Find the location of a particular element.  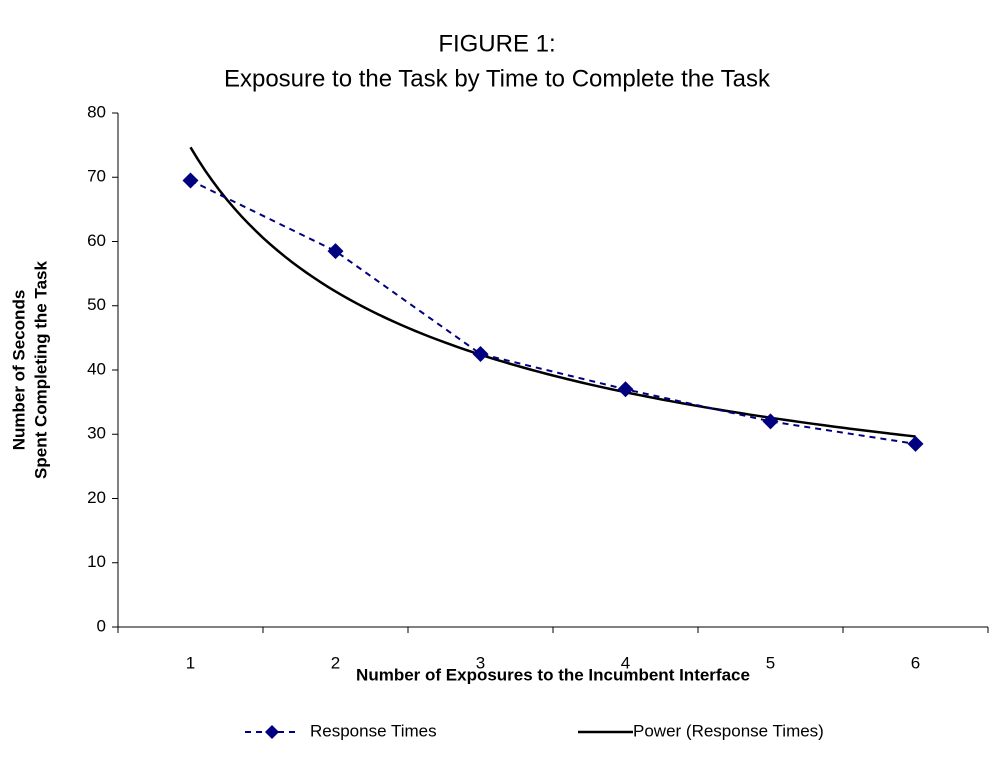

legend-label: Response Times is located at coordinates (373, 730).